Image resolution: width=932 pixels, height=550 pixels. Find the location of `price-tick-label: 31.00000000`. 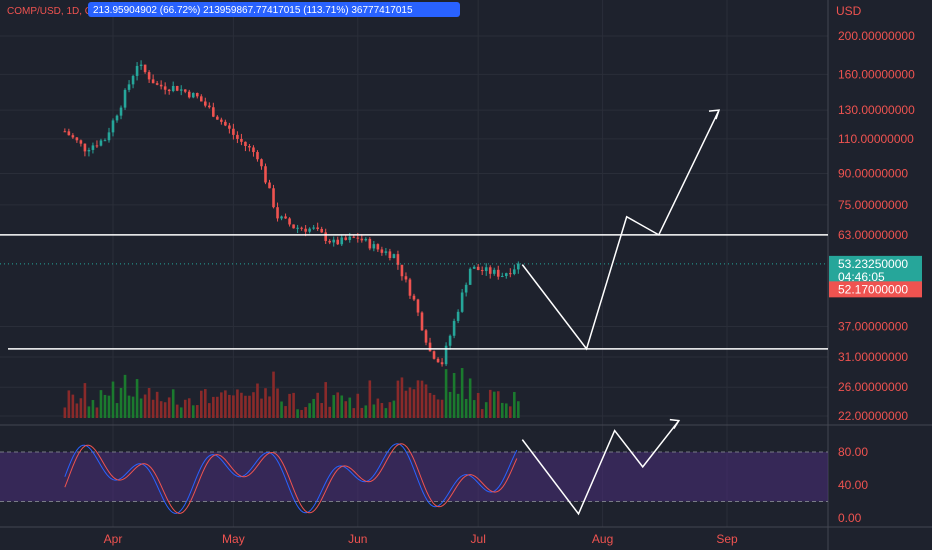

price-tick-label: 31.00000000 is located at coordinates (873, 357).